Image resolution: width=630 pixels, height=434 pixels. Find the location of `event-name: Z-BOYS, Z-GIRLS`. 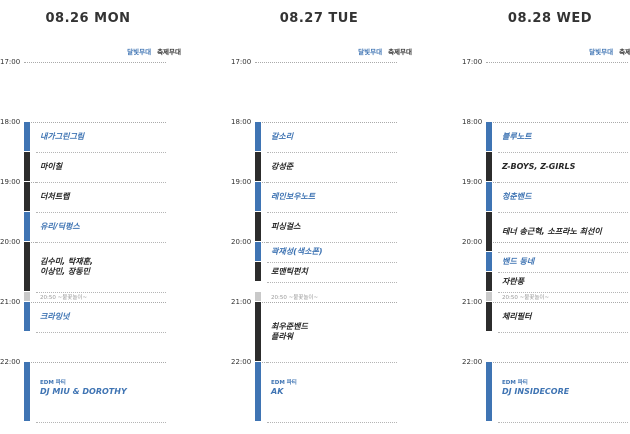

event-name: Z-BOYS, Z-GIRLS is located at coordinates (539, 166).